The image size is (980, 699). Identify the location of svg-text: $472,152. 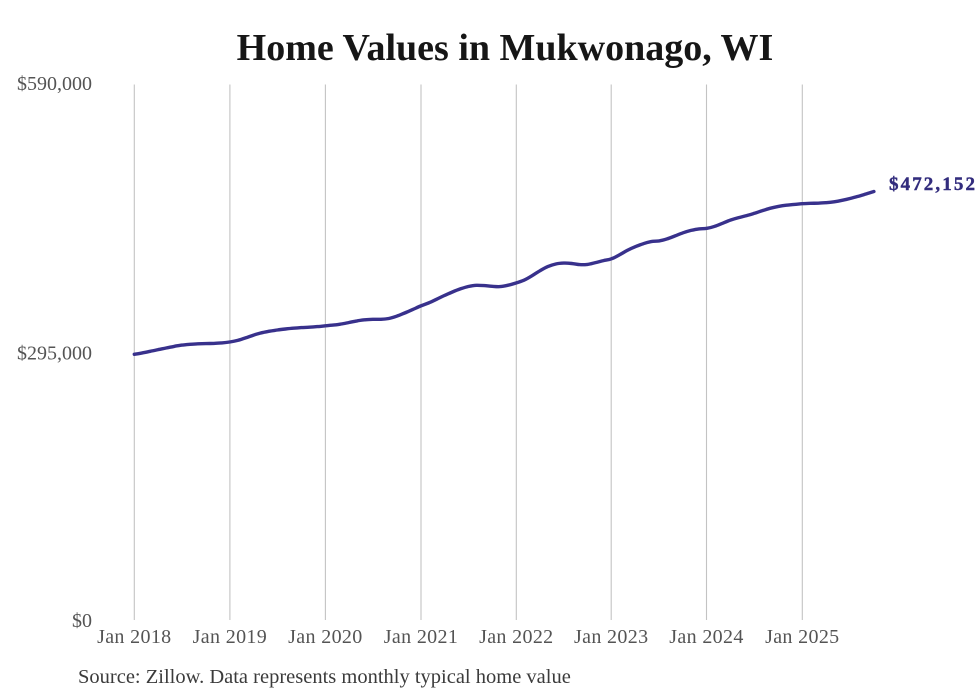
(933, 184).